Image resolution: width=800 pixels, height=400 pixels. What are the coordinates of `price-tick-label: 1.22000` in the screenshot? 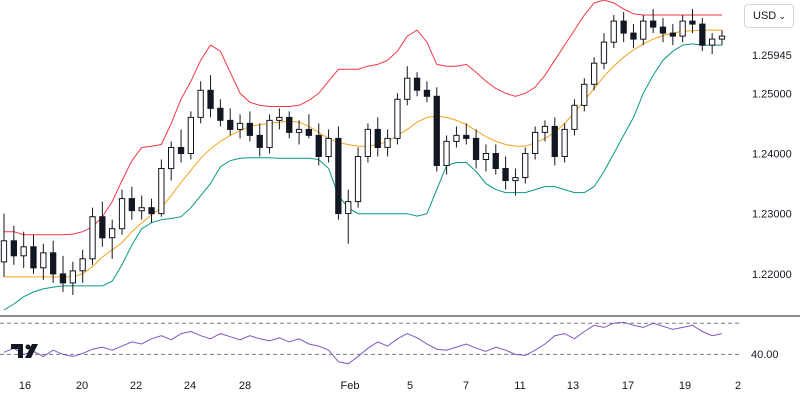 It's located at (772, 275).